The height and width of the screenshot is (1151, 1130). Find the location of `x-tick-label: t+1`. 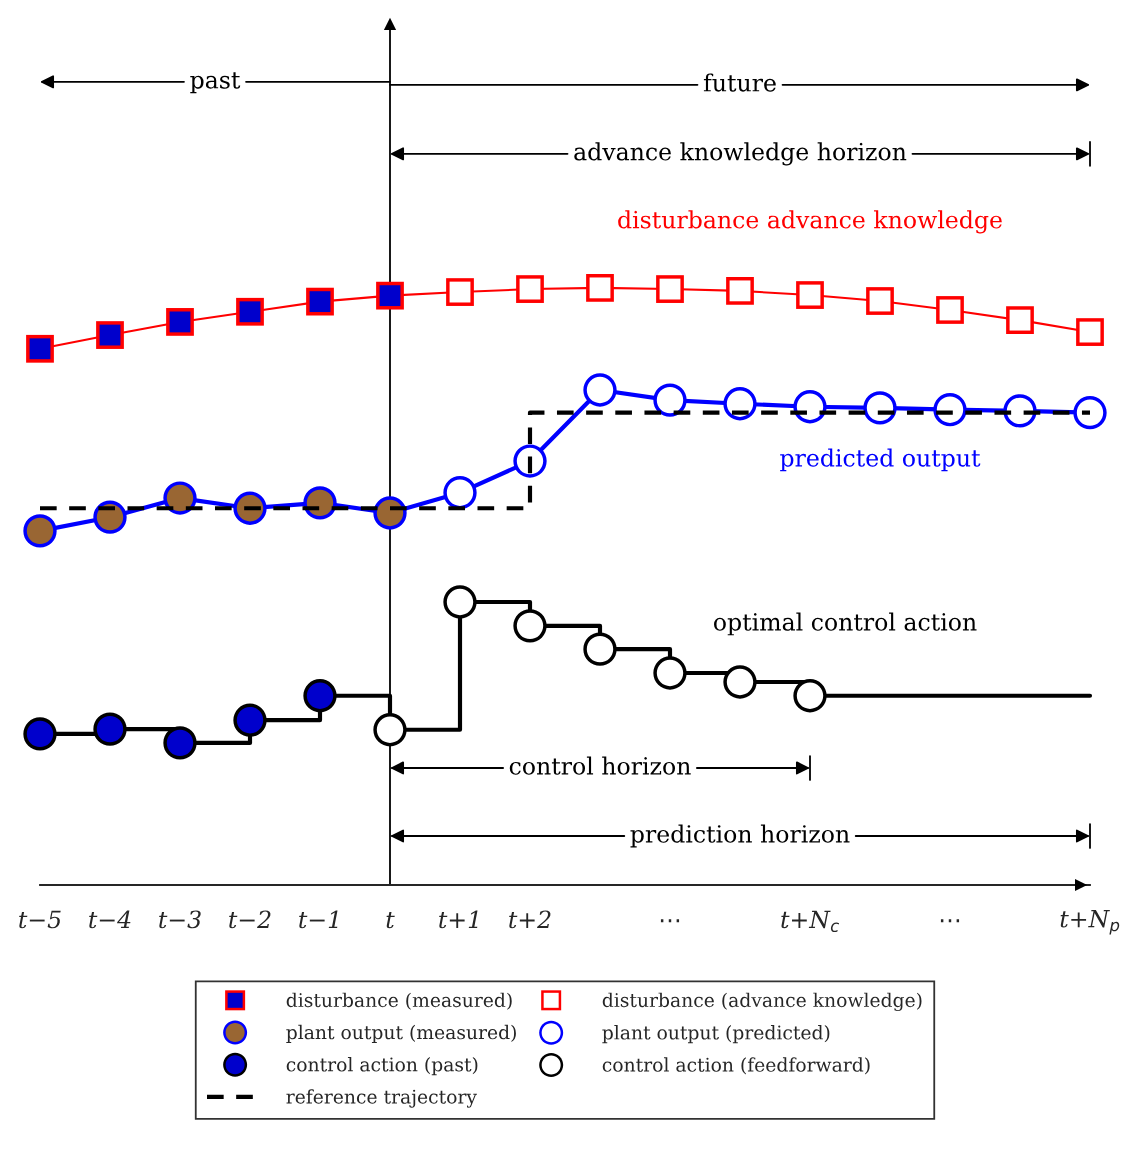

x-tick-label: t+1 is located at coordinates (458, 919).